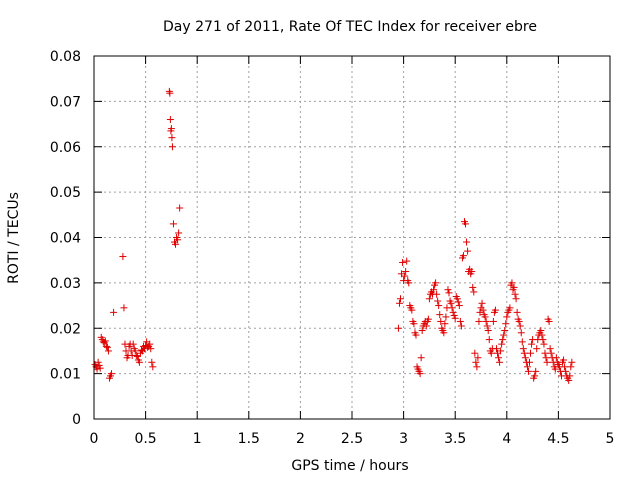 This screenshot has height=480, width=640. What do you see at coordinates (610, 439) in the screenshot?
I see `x-tick-label: 5` at bounding box center [610, 439].